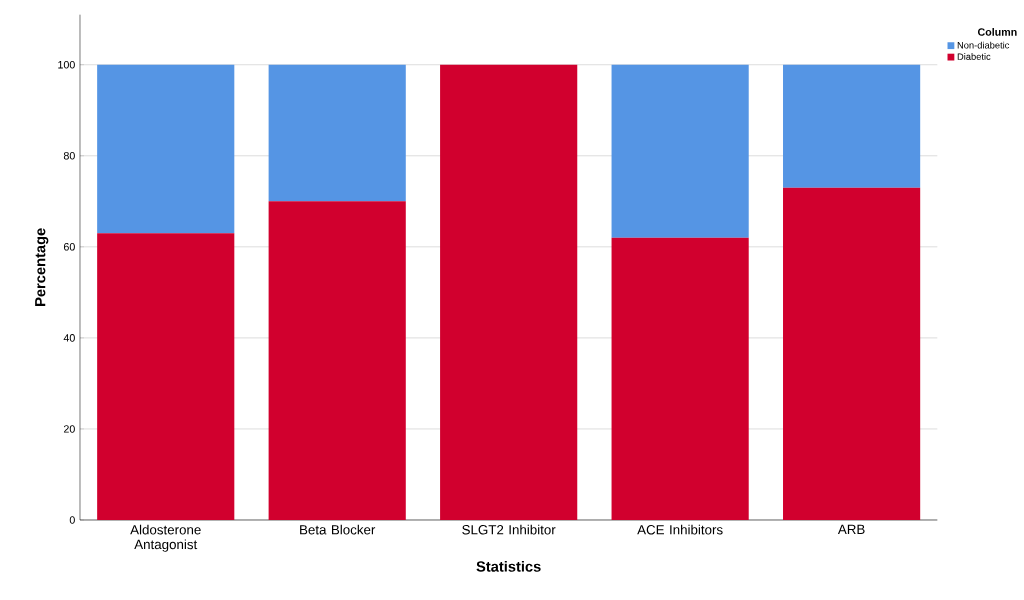 The height and width of the screenshot is (600, 1024). I want to click on x-tick-label: ARB, so click(851, 529).